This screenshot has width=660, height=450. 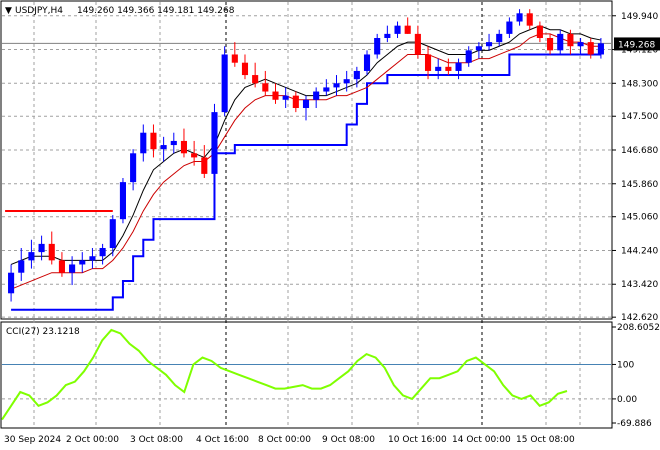 What do you see at coordinates (417, 440) in the screenshot?
I see `x-tick-label: 10 Oct 16:00` at bounding box center [417, 440].